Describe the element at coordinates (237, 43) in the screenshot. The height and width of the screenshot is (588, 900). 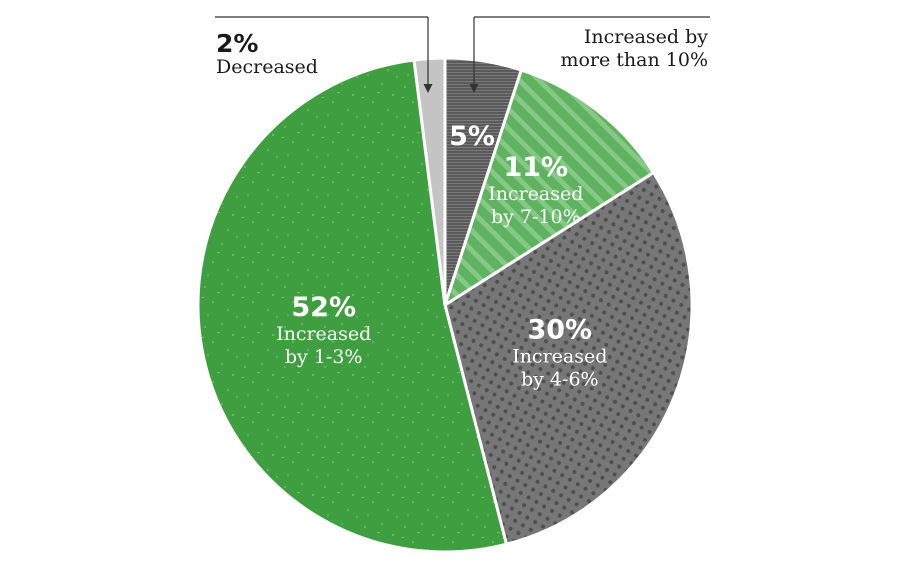
I see `callout-decreased-pct: 2%` at that location.